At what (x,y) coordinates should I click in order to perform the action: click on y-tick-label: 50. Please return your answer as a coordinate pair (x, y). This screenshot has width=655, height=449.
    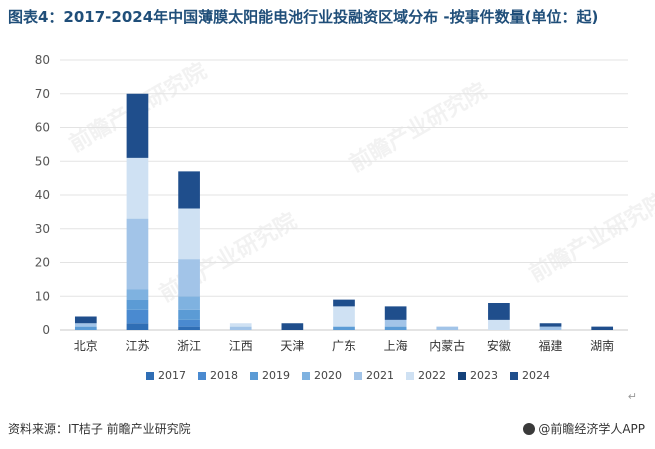
    Looking at the image, I should click on (42, 161).